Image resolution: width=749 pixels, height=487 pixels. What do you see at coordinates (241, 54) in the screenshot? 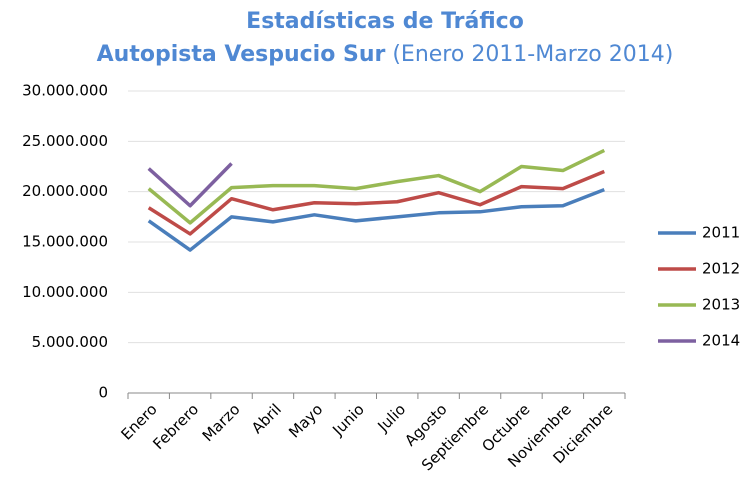
I see `subtitle: Autopista Vespucio Sur` at bounding box center [241, 54].